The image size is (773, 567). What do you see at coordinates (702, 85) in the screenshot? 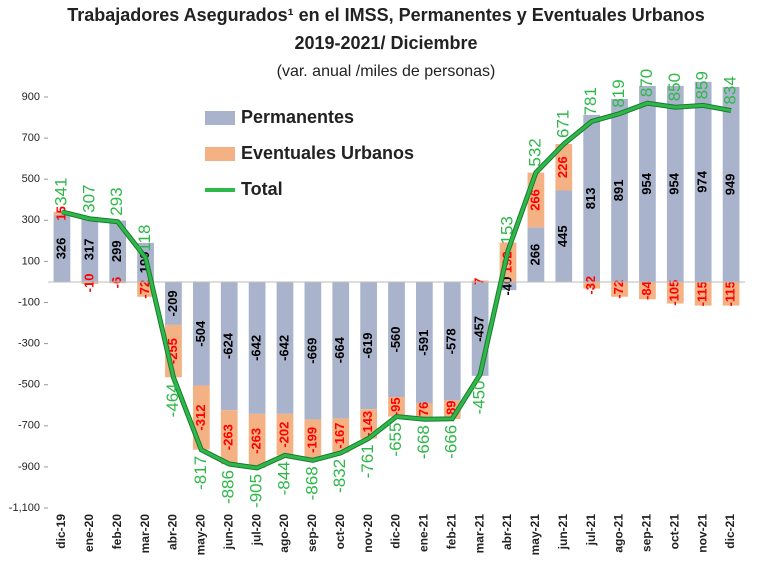
I see `total-label: 859` at bounding box center [702, 85].